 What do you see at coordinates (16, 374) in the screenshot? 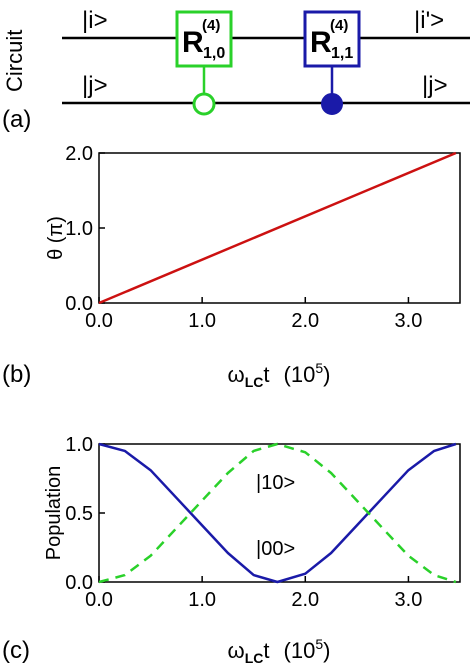
I see `panel-b-label: (b)` at bounding box center [16, 374].